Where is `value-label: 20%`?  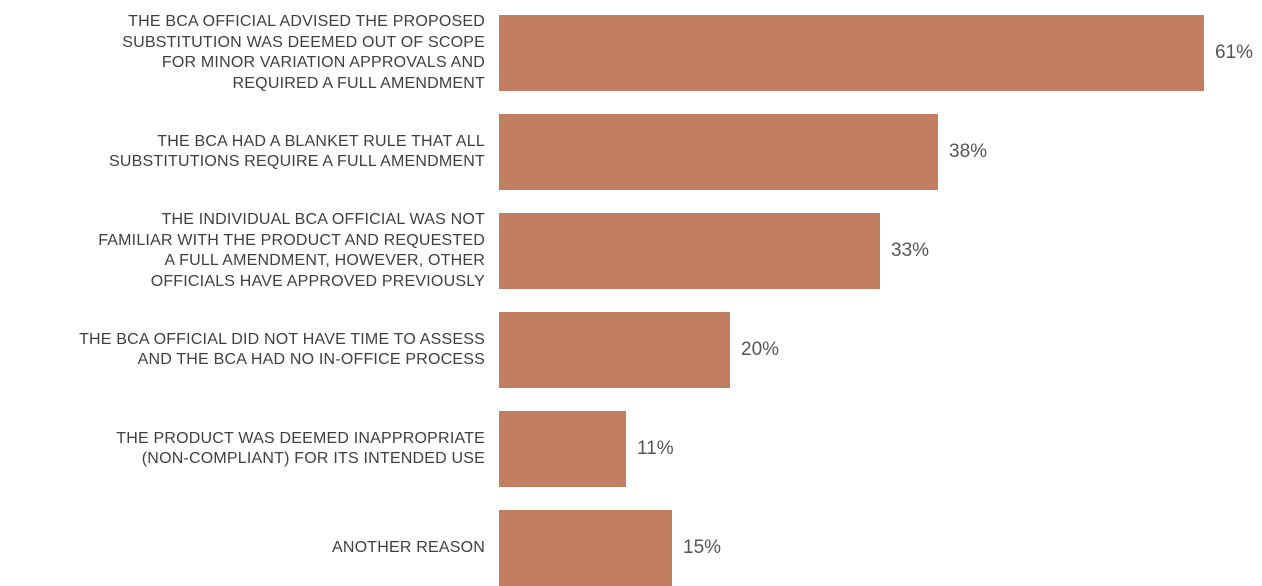 value-label: 20% is located at coordinates (760, 349).